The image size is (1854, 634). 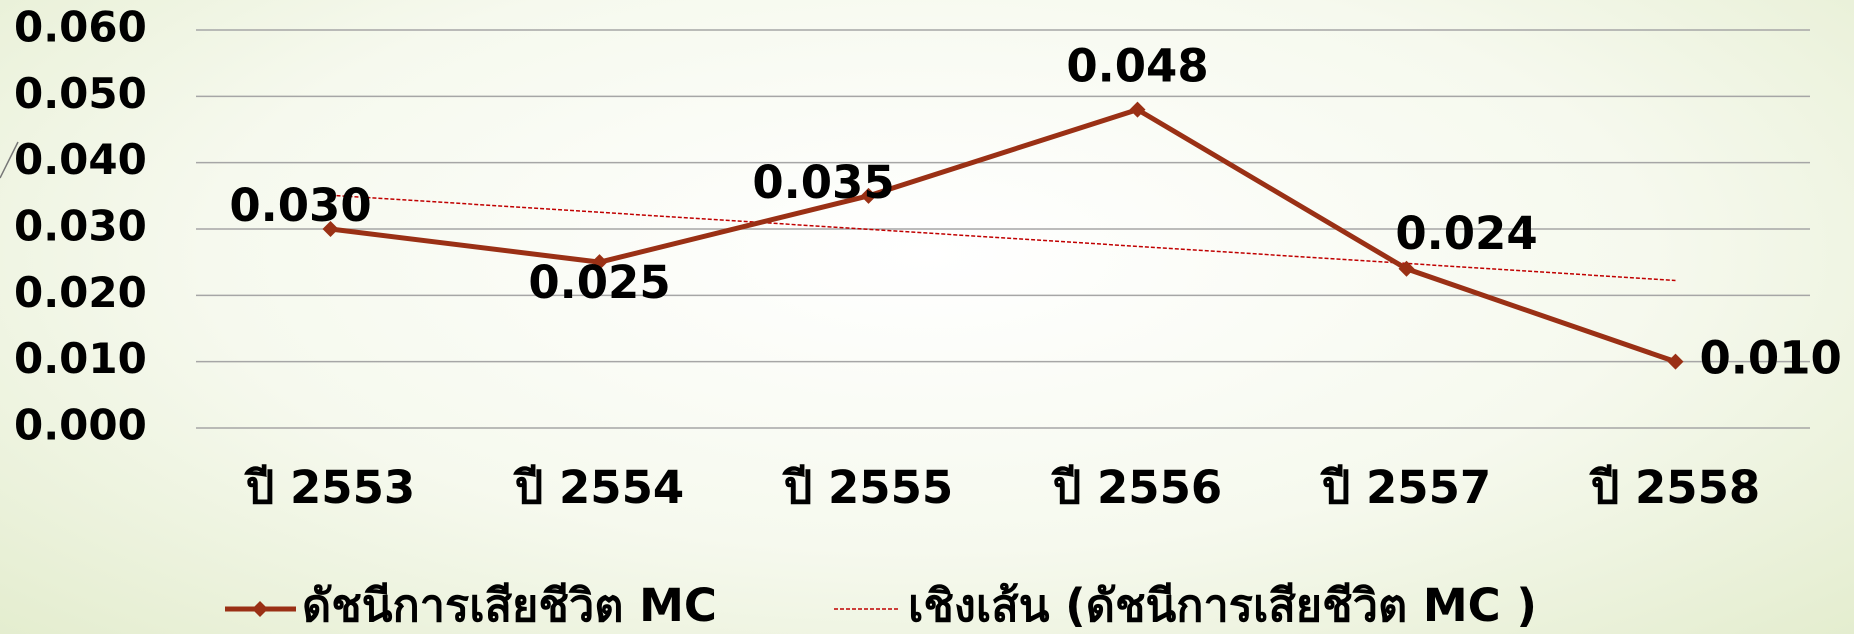 What do you see at coordinates (300, 205) in the screenshot?
I see `data-label: 0.030` at bounding box center [300, 205].